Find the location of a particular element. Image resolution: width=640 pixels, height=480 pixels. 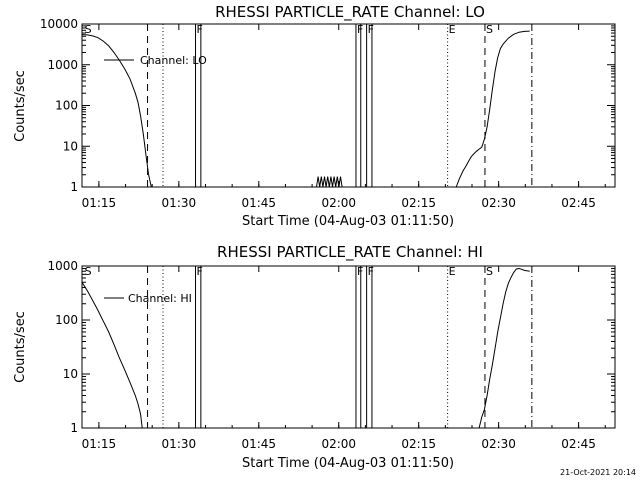

event-marker-label-hi-0: S is located at coordinates (88, 271).